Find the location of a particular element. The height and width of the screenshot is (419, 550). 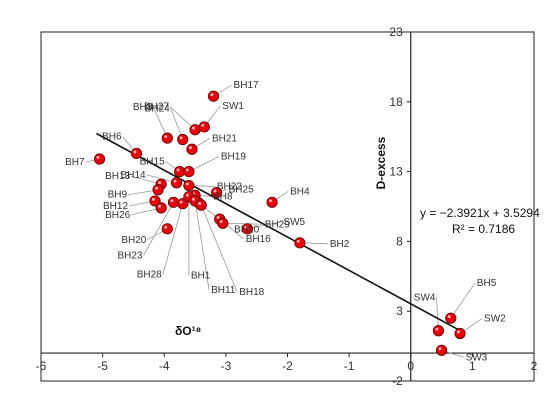

x-tick-label: 2 is located at coordinates (534, 366).